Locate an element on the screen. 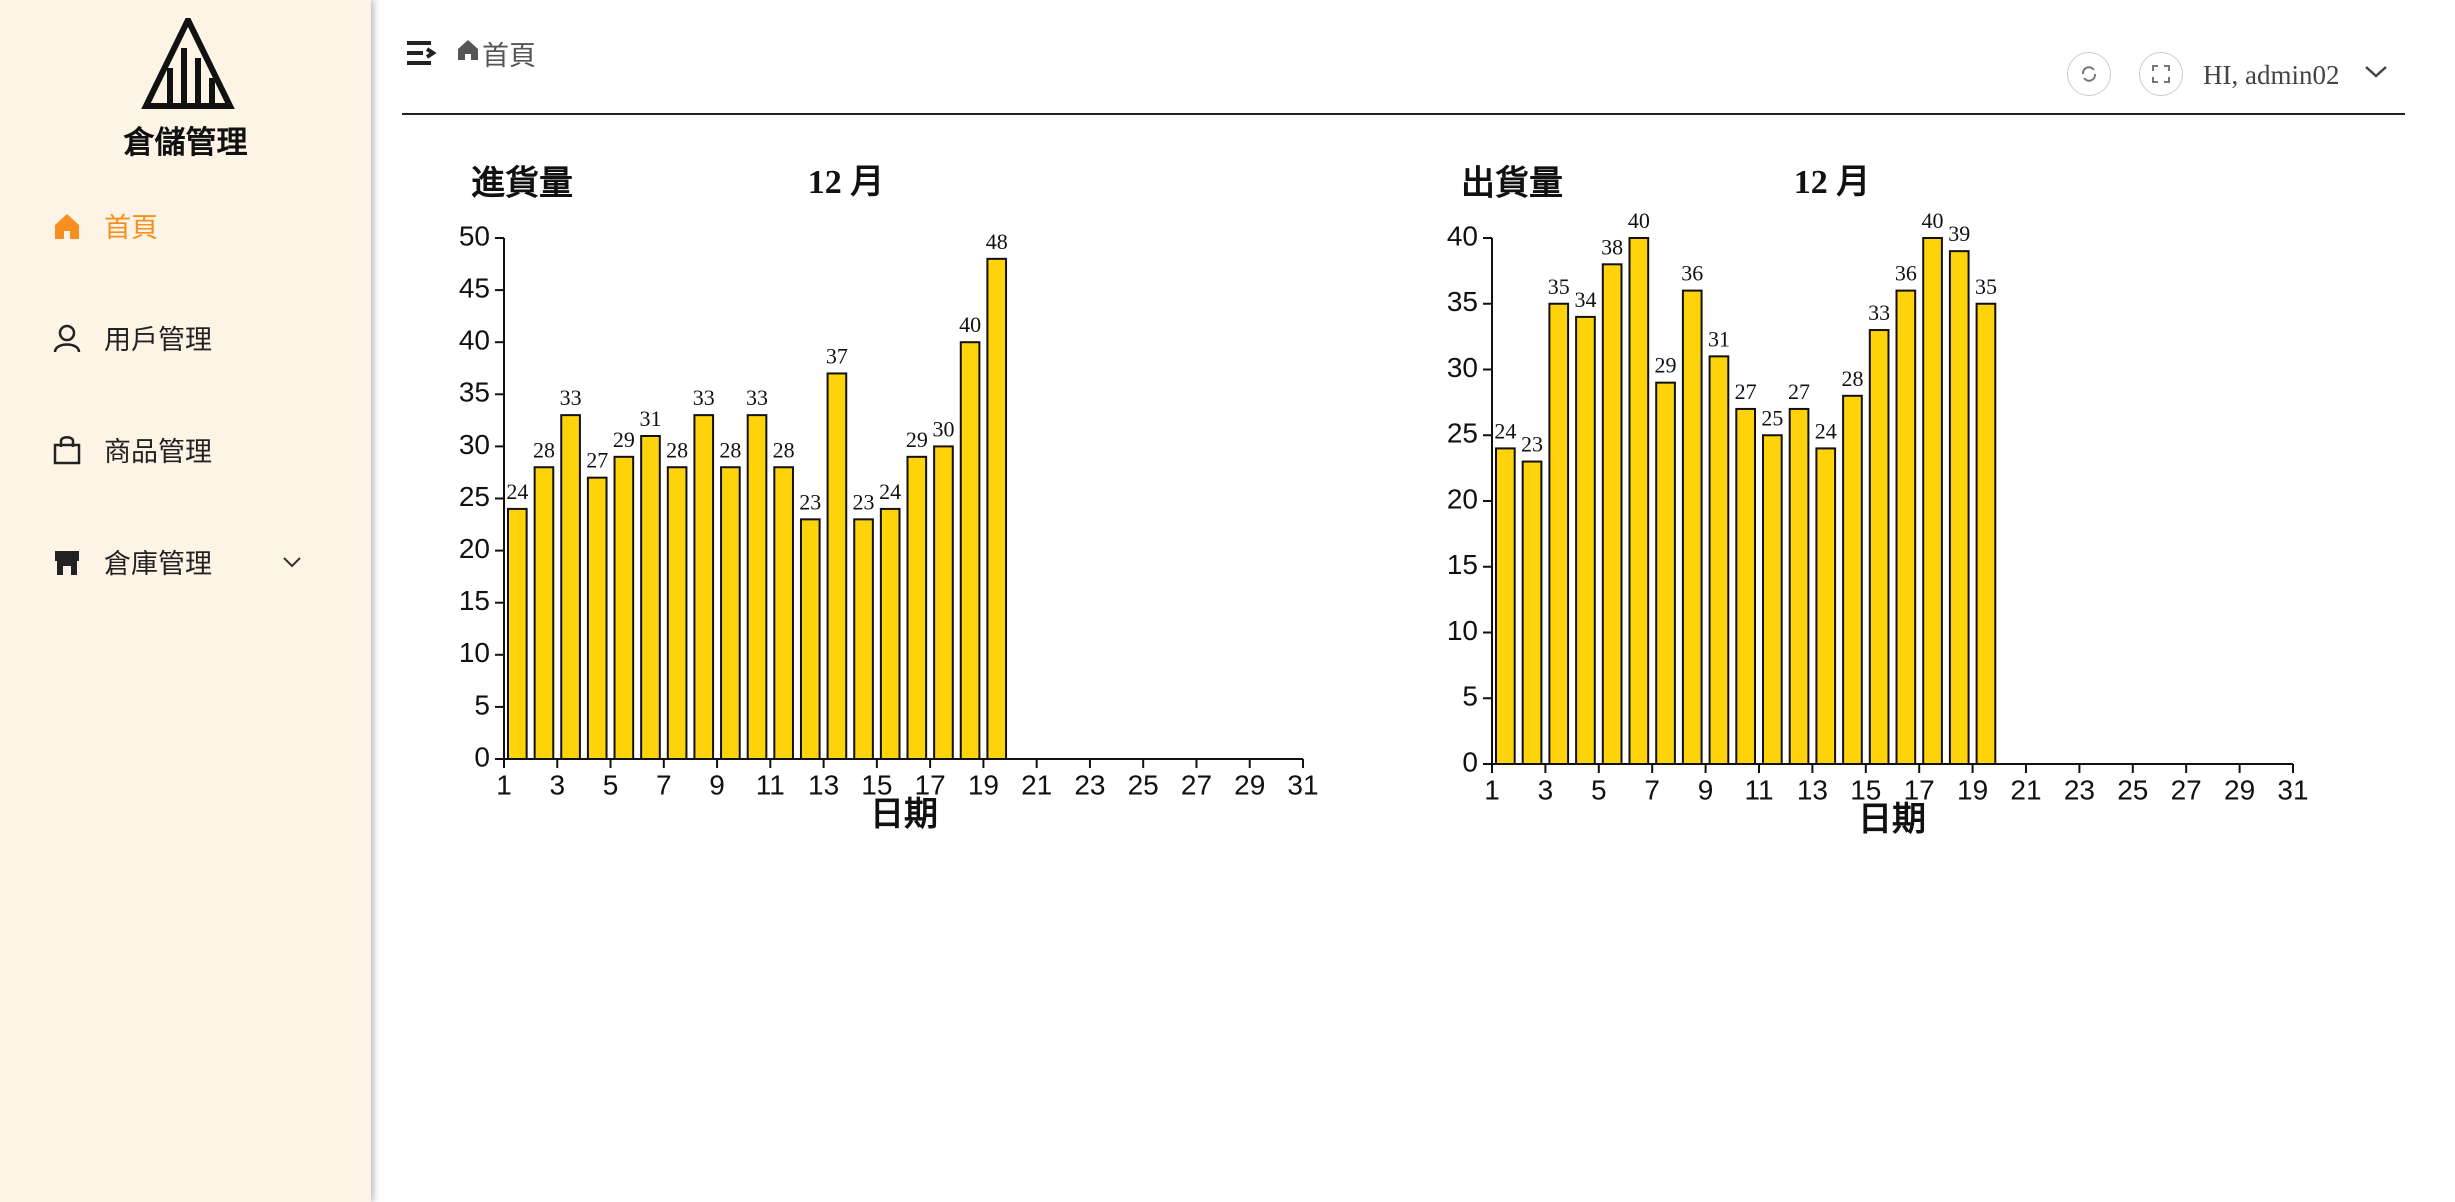 The image size is (2455, 1202). x-tick-label: 5 is located at coordinates (611, 784).